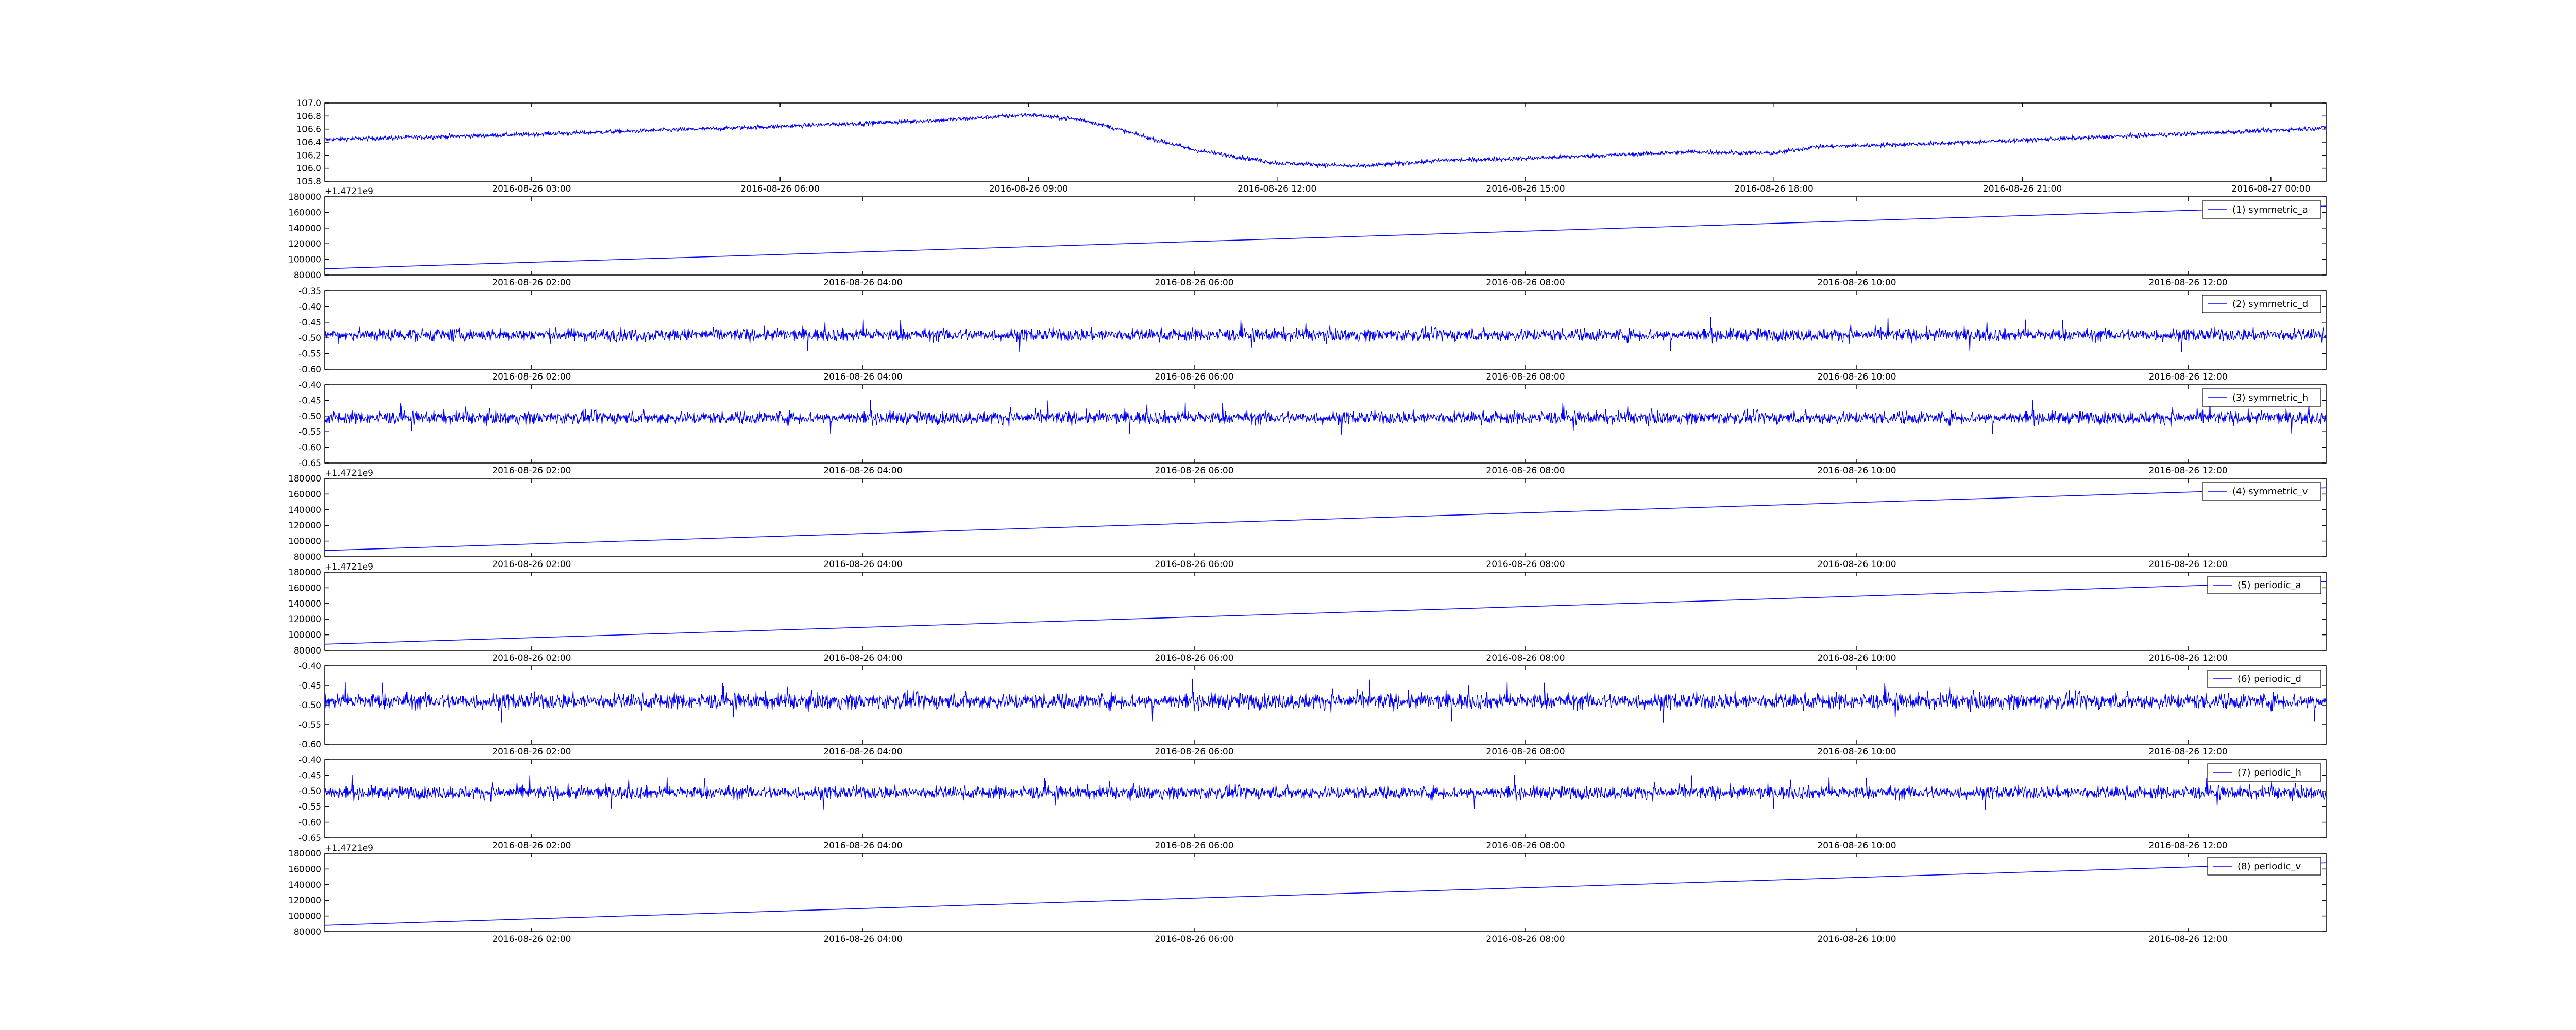 Image resolution: width=2576 pixels, height=1030 pixels. I want to click on y-tick-label: 106.8, so click(308, 116).